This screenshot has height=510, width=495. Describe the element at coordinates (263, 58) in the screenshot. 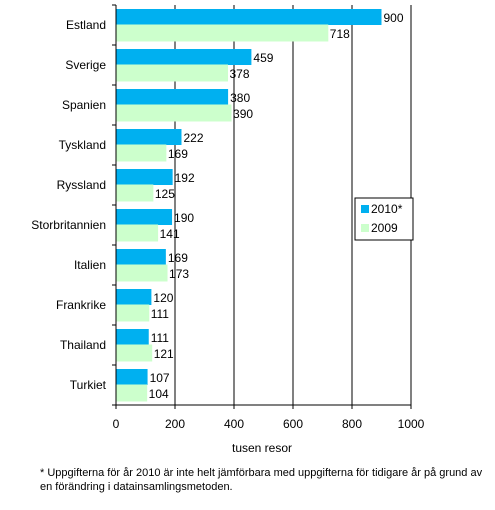

I see `data-label: 459` at that location.